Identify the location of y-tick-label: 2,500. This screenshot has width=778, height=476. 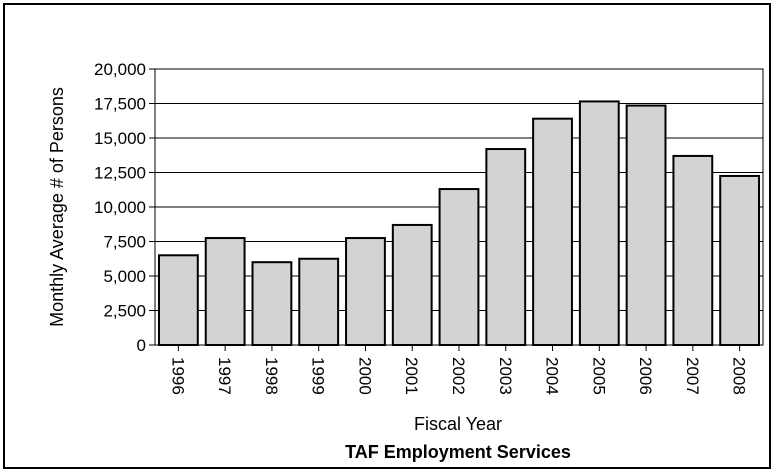
(124, 311).